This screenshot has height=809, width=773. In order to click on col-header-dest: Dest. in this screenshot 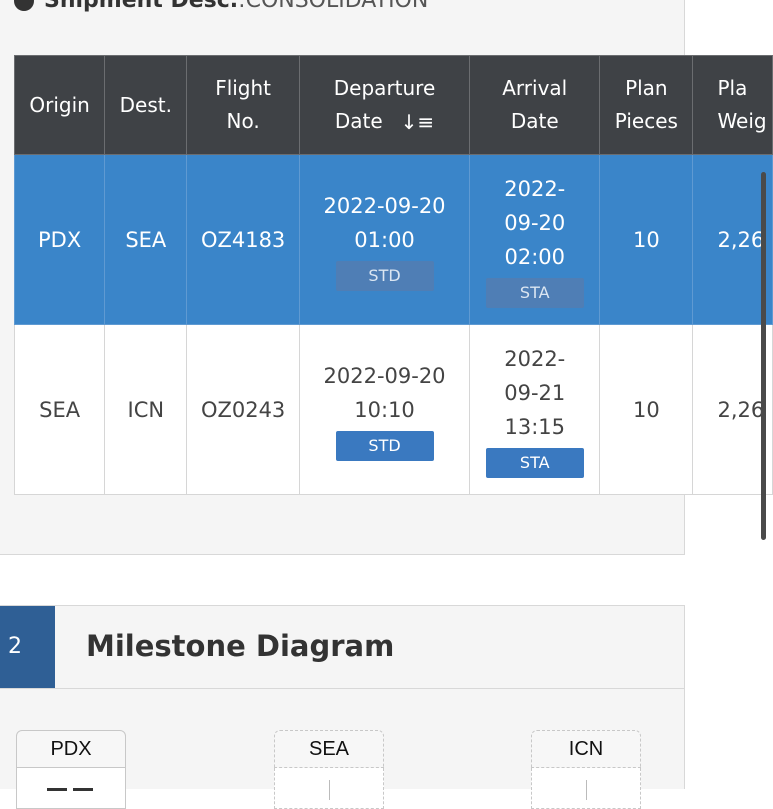, I will do `click(146, 105)`.